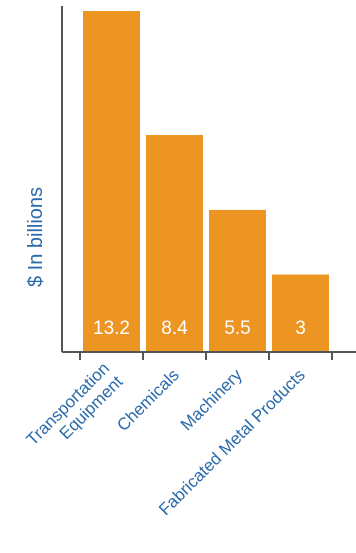  I want to click on category-label-0: TransportationEquipment, so click(75, 410).